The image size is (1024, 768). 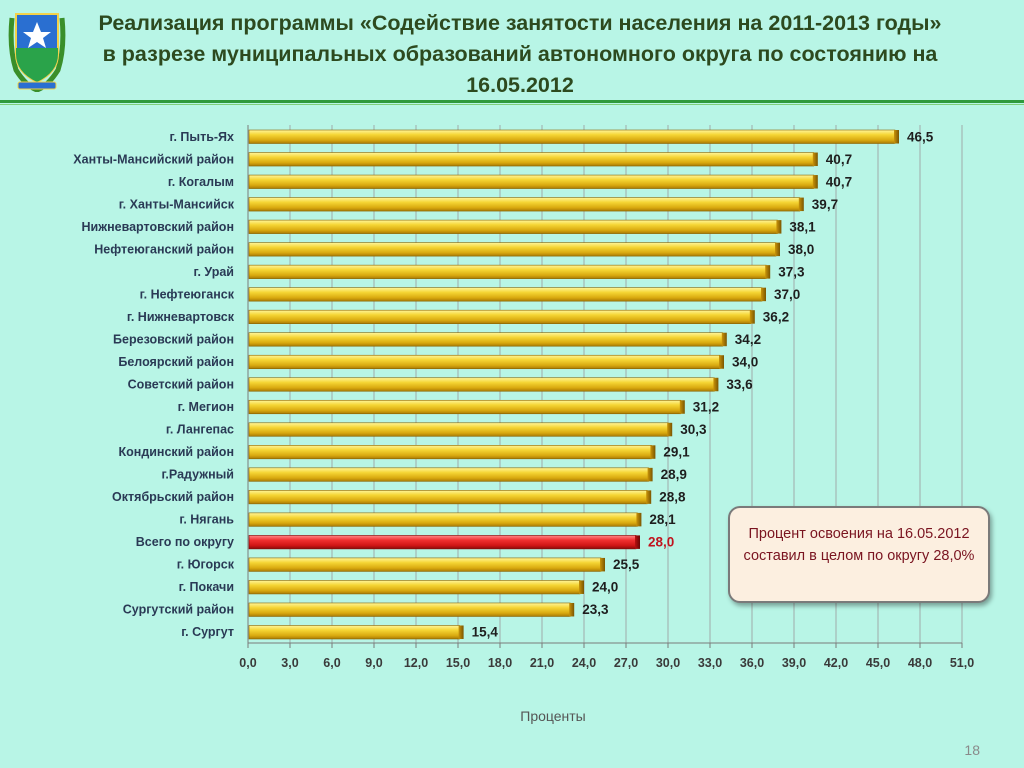 What do you see at coordinates (500, 663) in the screenshot?
I see `x-tick-label: 18,0` at bounding box center [500, 663].